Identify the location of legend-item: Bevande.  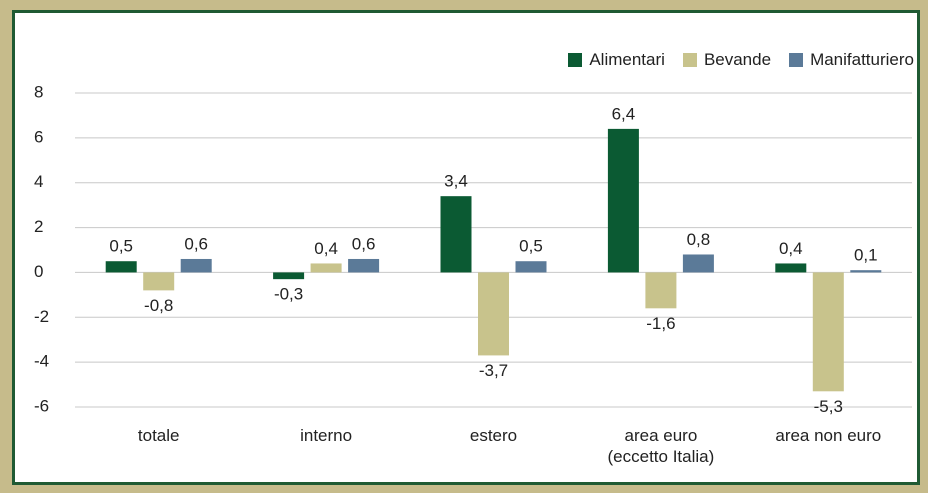
(727, 60).